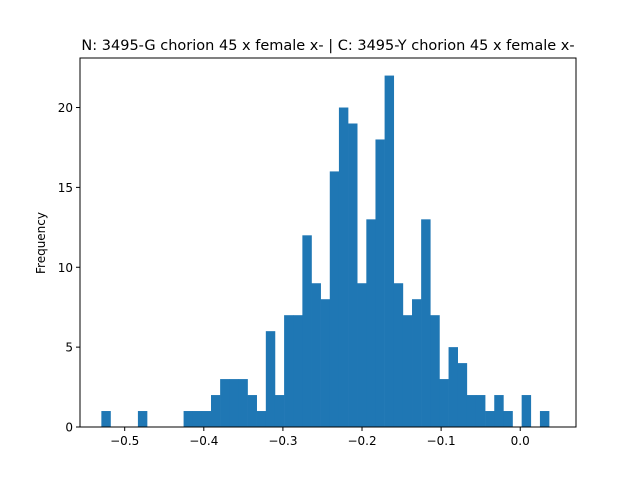 The height and width of the screenshot is (484, 640). What do you see at coordinates (65, 268) in the screenshot?
I see `y-tick-label: 10` at bounding box center [65, 268].